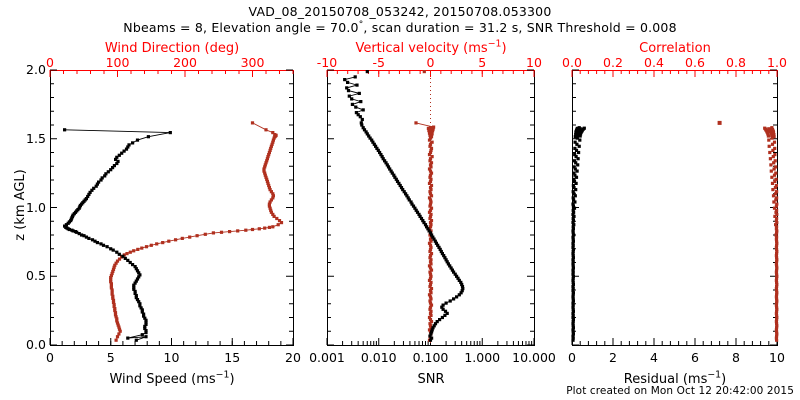 This screenshot has height=400, width=800. I want to click on panel-wind-xtick-label-0: 0, so click(50, 357).